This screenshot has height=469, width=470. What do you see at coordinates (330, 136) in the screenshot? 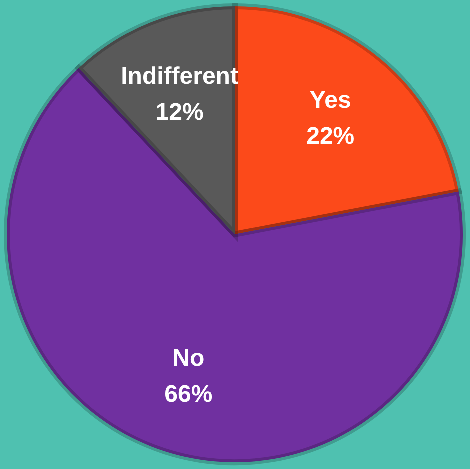
I see `data-label: 22%` at bounding box center [330, 136].